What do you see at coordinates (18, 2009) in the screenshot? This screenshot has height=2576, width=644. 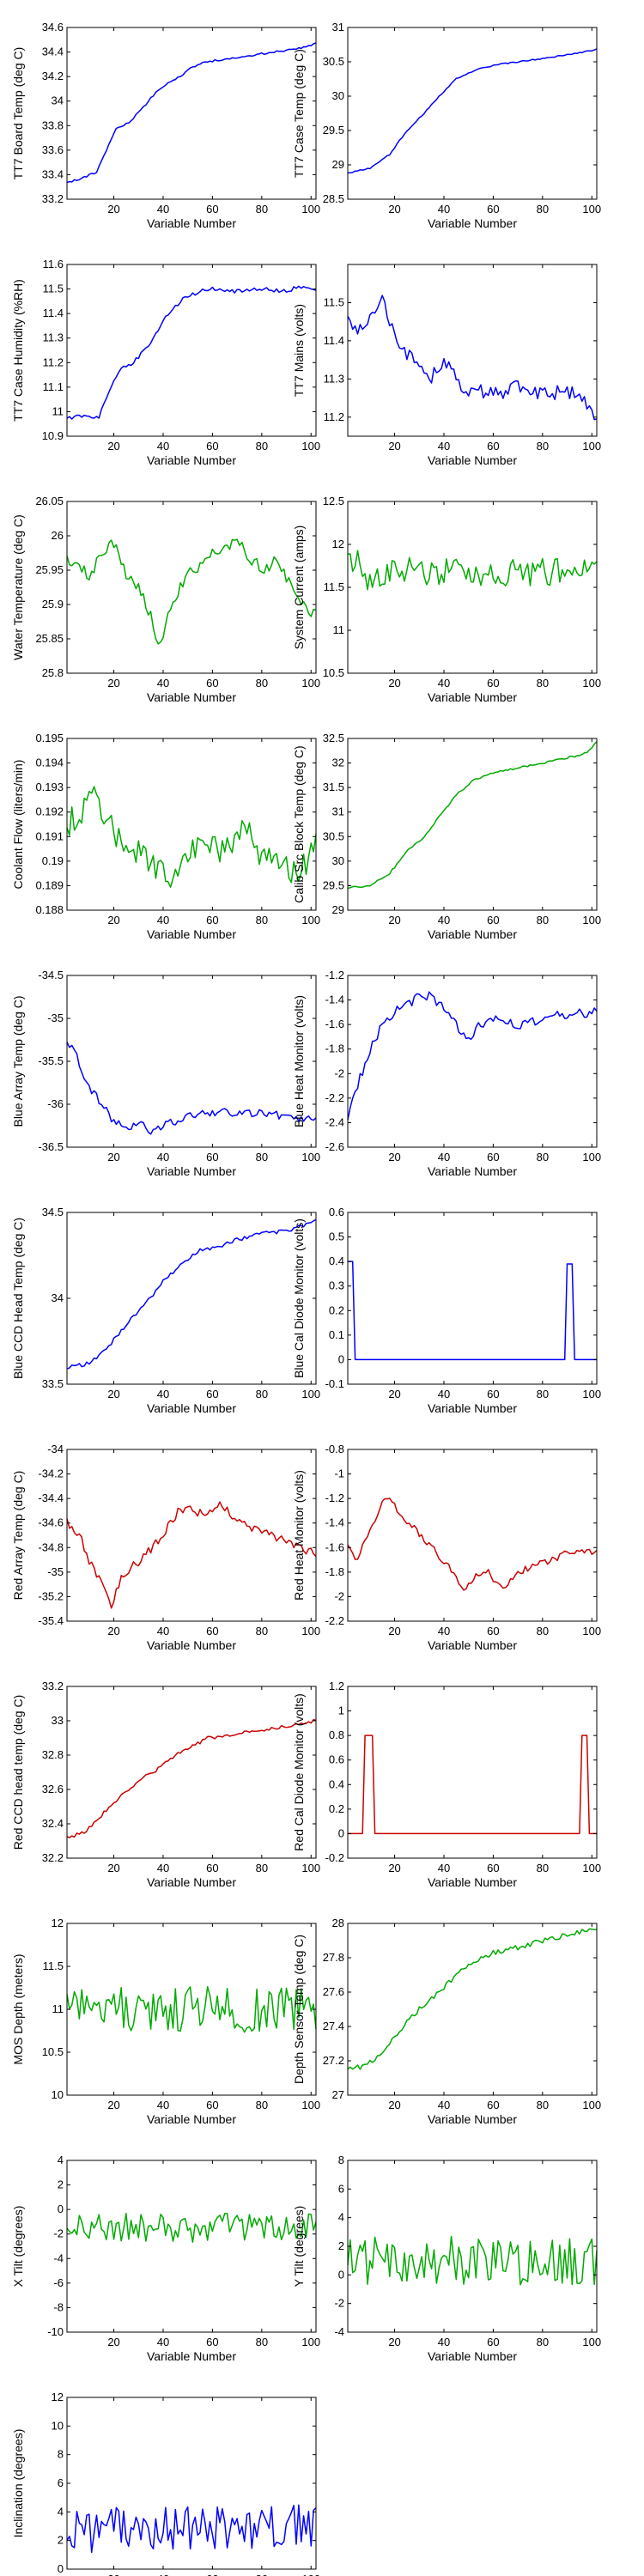 I see `y-axis-label: MOS Depth (meters)` at bounding box center [18, 2009].